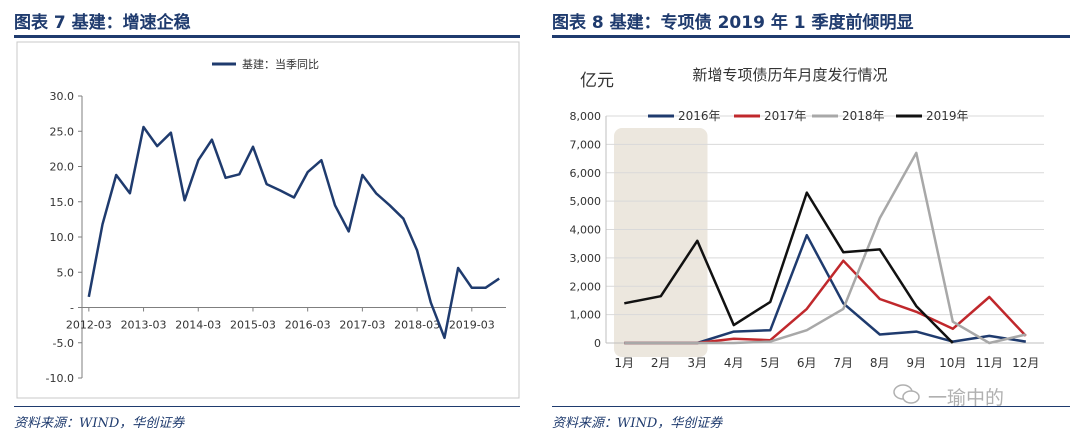  Describe the element at coordinates (267, 406) in the screenshot. I see `left-source-rule` at that location.